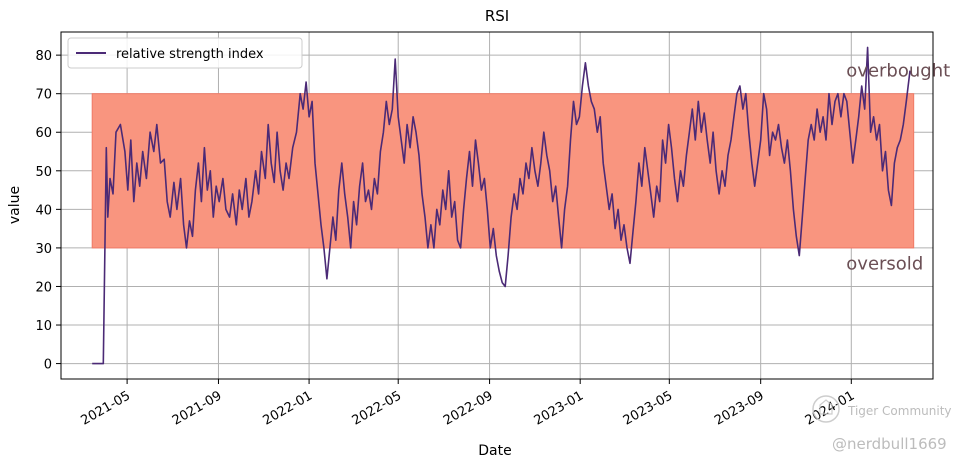 The height and width of the screenshot is (466, 966). What do you see at coordinates (43, 95) in the screenshot?
I see `y-tick-label: 70` at bounding box center [43, 95].